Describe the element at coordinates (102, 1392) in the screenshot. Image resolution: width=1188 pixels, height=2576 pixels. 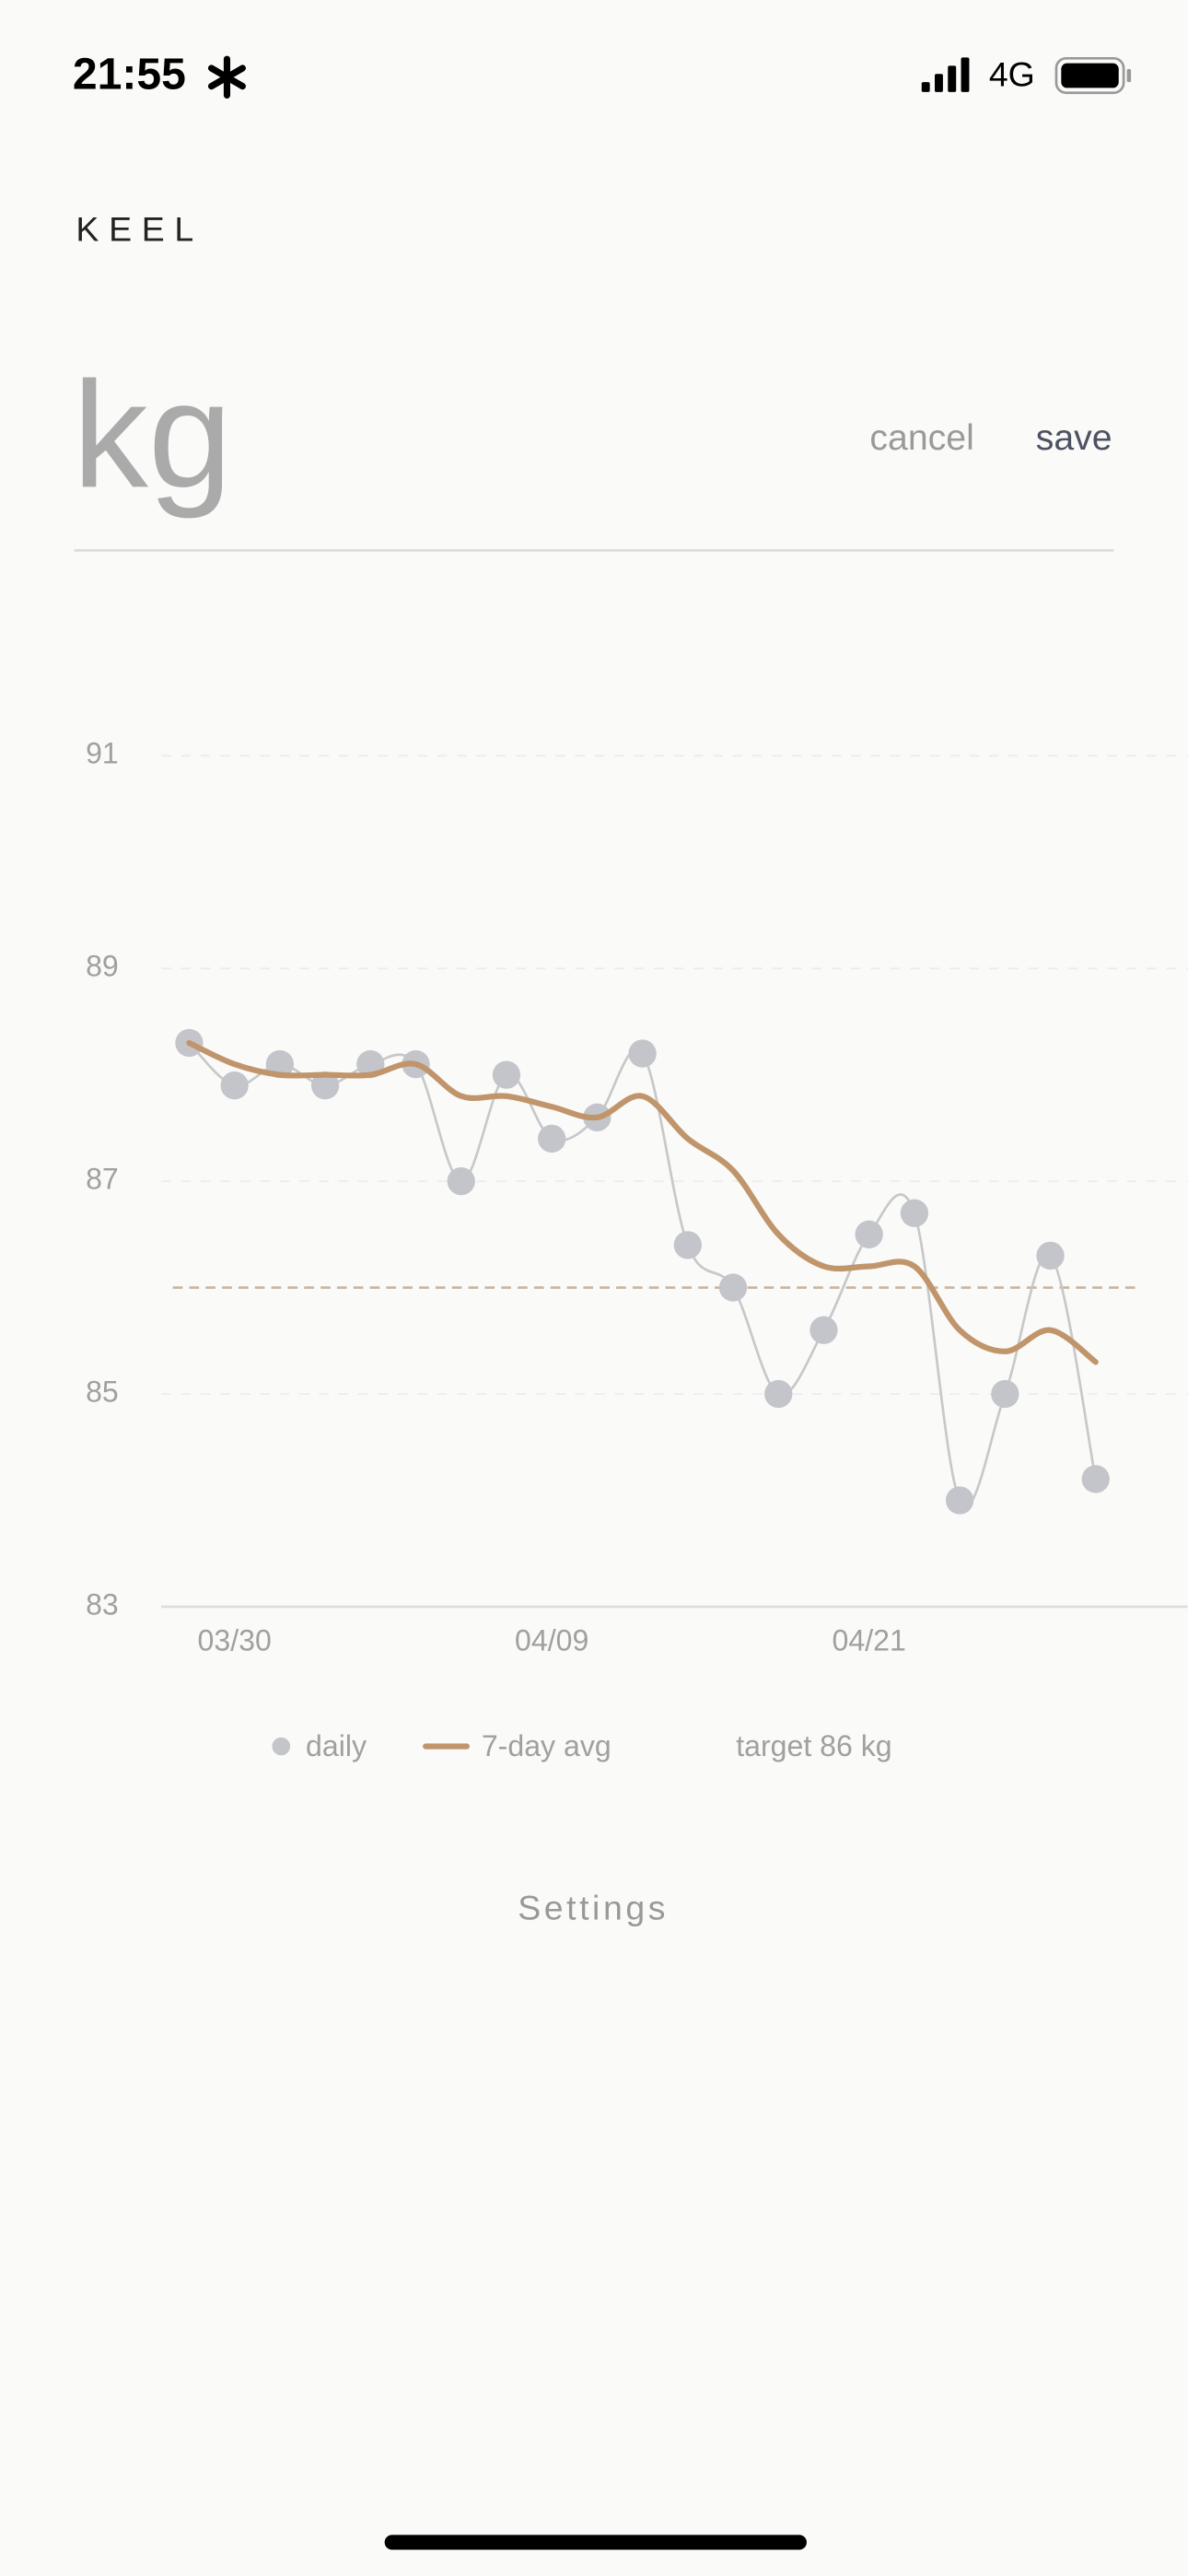
I see `y-tick-label: 85` at that location.